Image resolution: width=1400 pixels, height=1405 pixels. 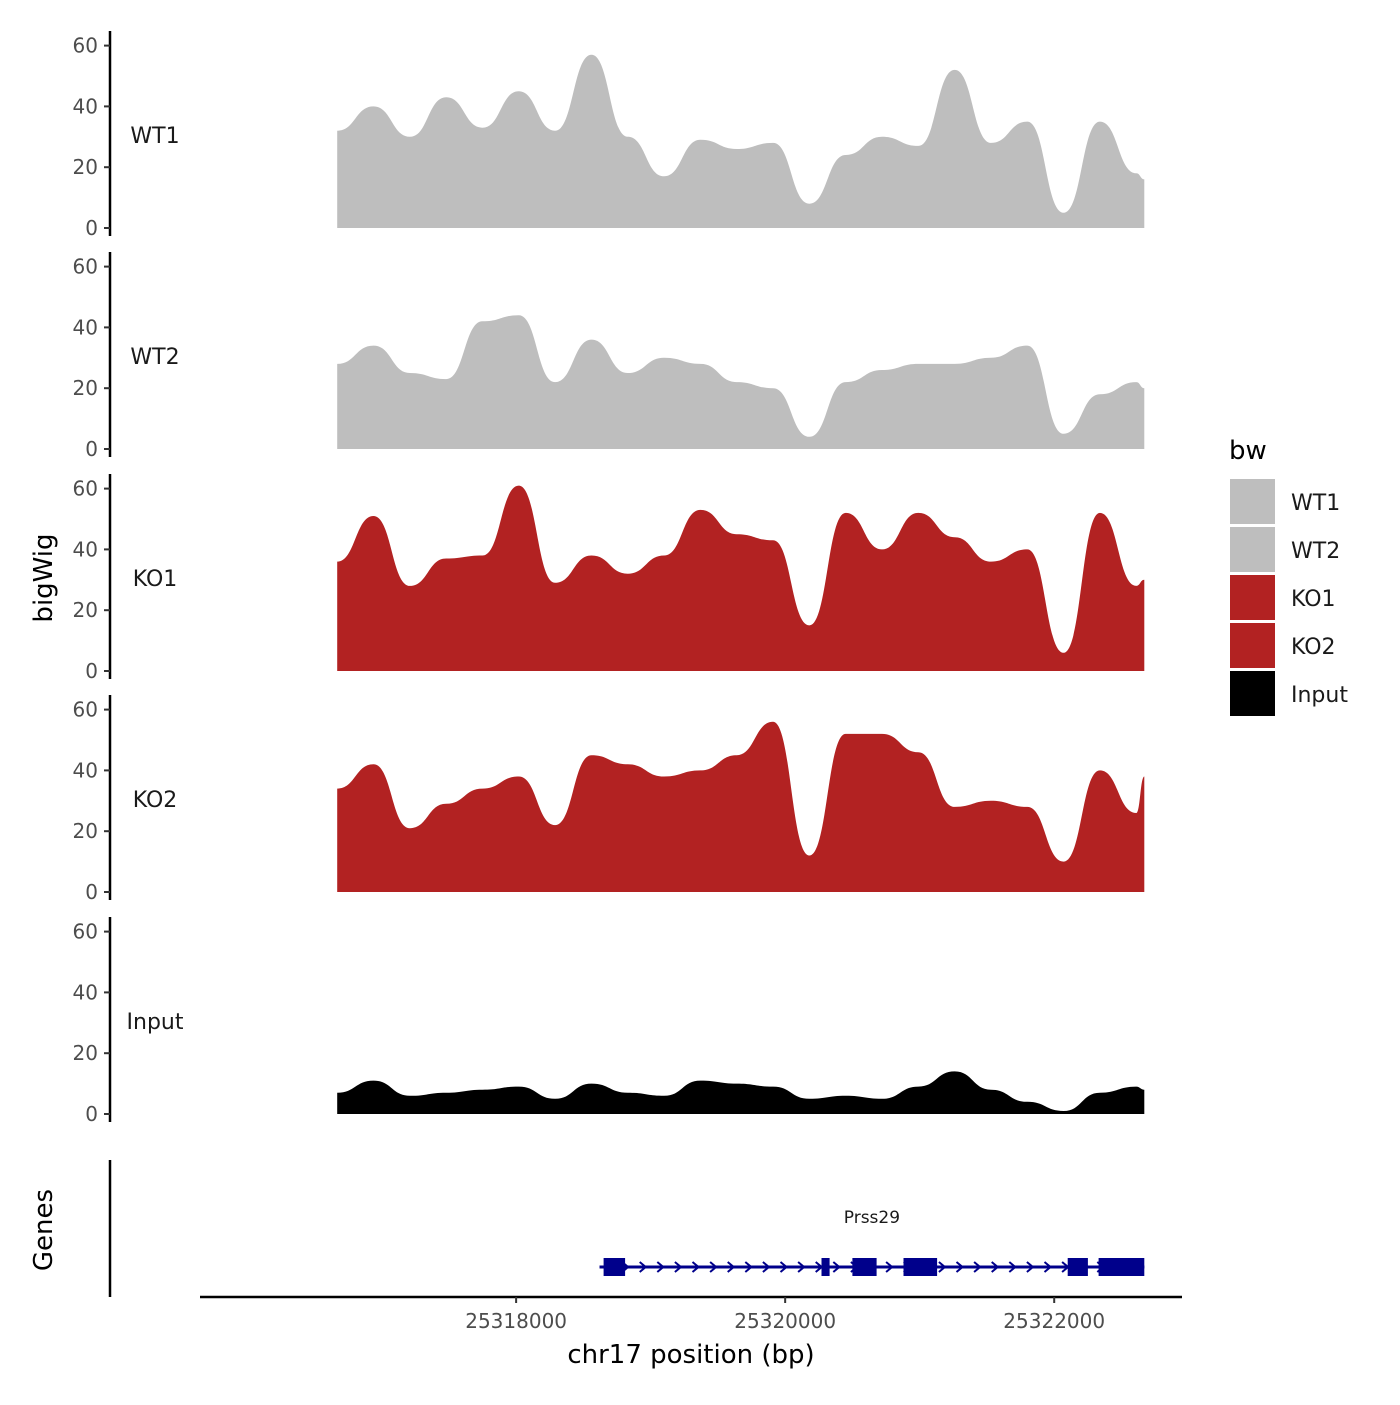 What do you see at coordinates (85, 992) in the screenshot?
I see `y-tick-label-input-40: 40` at bounding box center [85, 992].